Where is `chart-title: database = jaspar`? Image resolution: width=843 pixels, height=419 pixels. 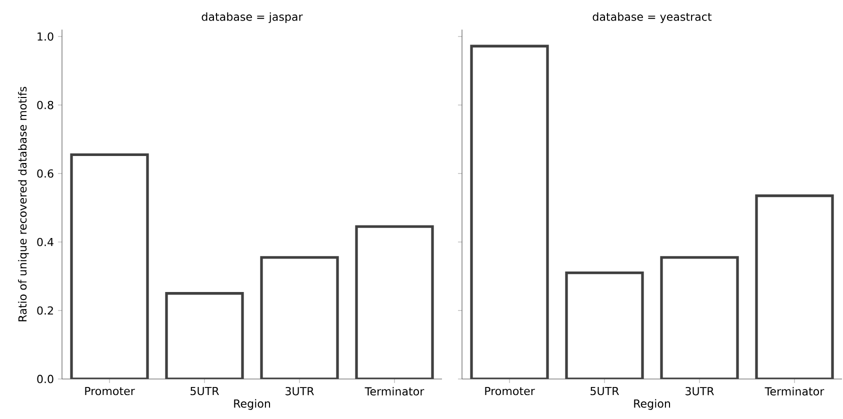 chart-title: database = jaspar is located at coordinates (252, 18).